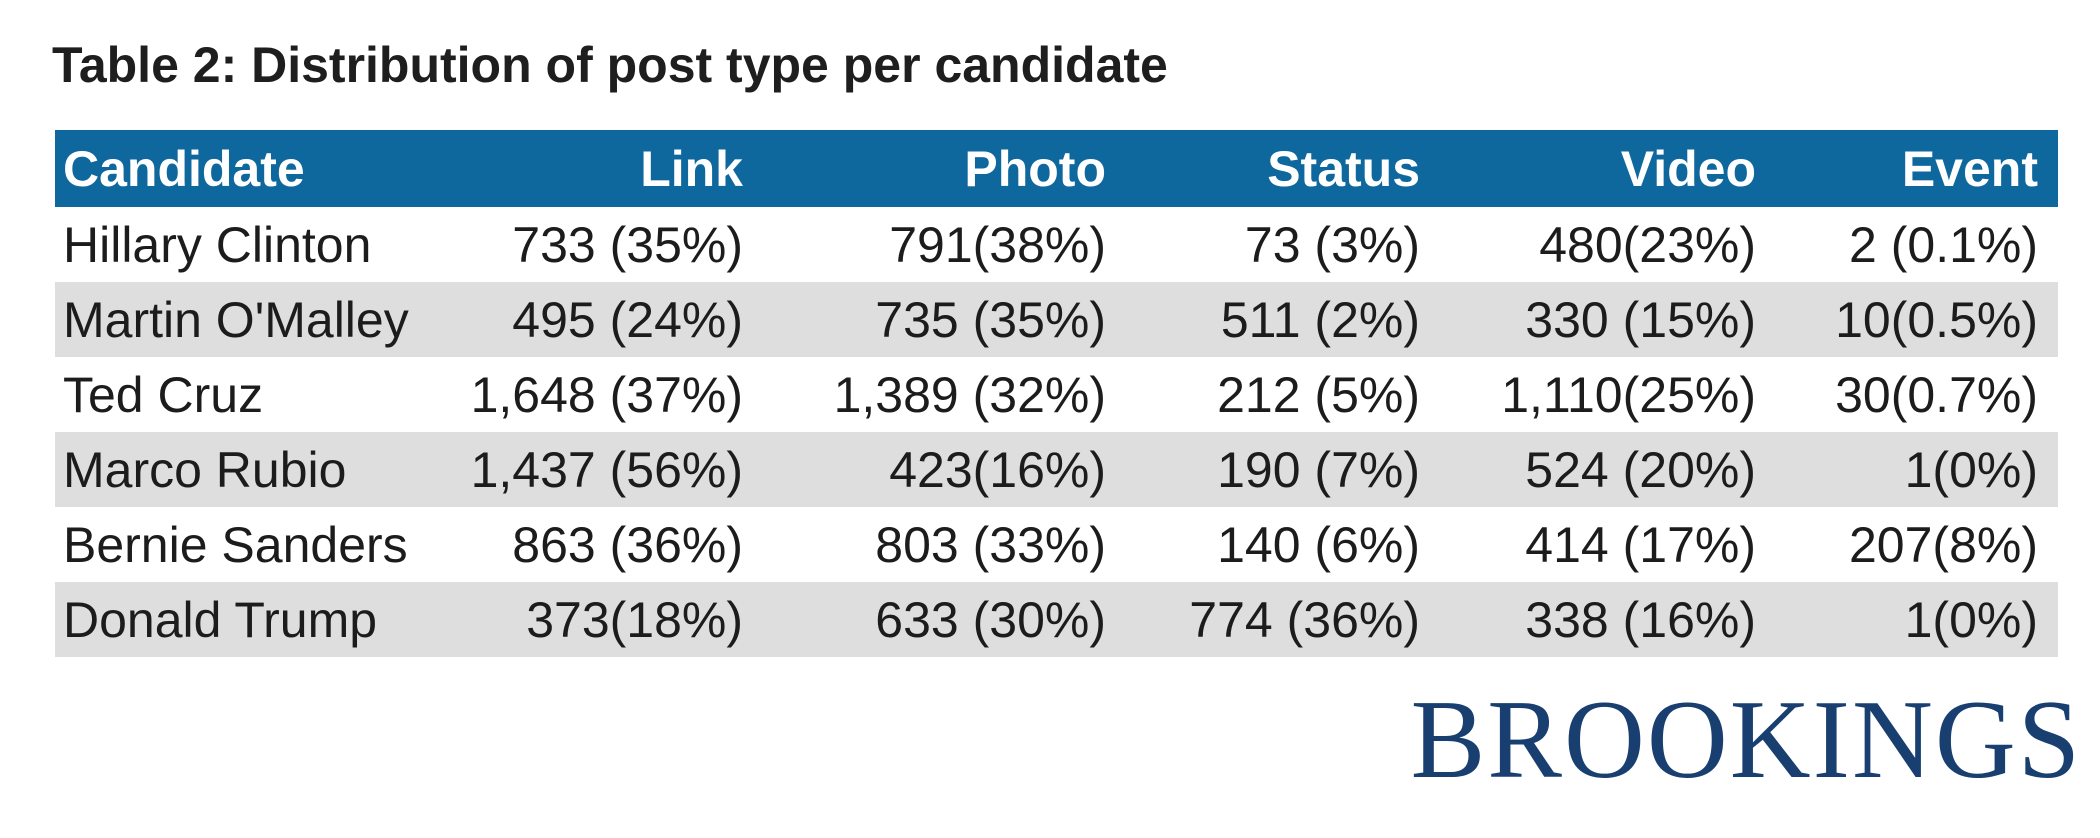 This screenshot has height=838, width=2100. I want to click on column-header-candidate: Candidate, so click(237, 168).